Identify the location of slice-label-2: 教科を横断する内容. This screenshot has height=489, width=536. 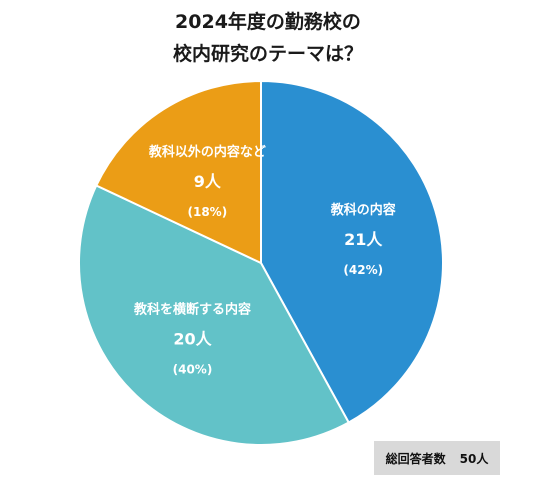
(192, 309).